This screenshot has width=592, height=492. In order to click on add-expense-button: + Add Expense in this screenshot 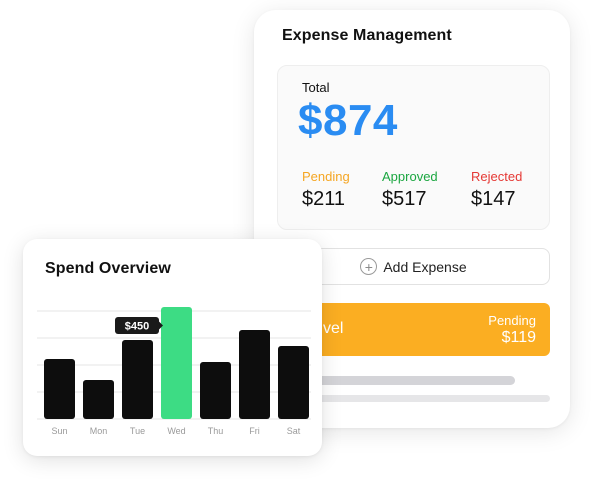, I will do `click(413, 266)`.